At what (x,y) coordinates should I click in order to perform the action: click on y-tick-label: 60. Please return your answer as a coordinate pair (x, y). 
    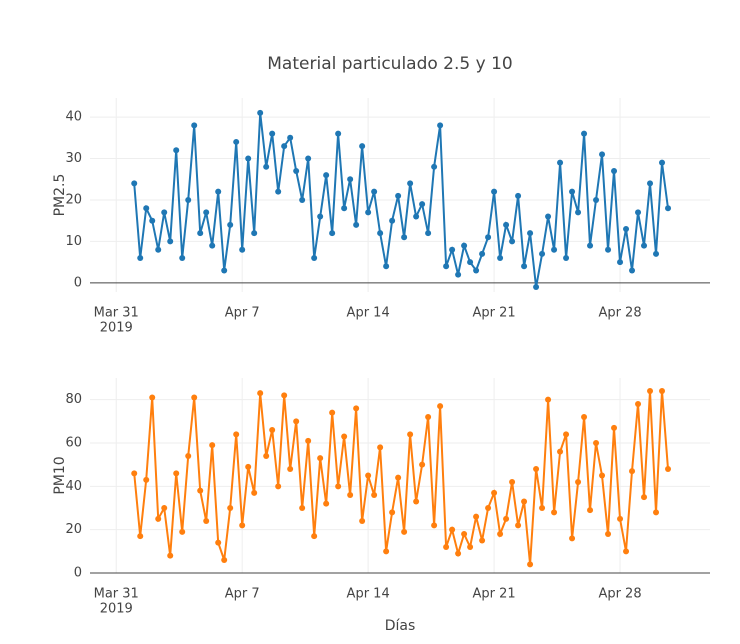
    Looking at the image, I should click on (73, 443).